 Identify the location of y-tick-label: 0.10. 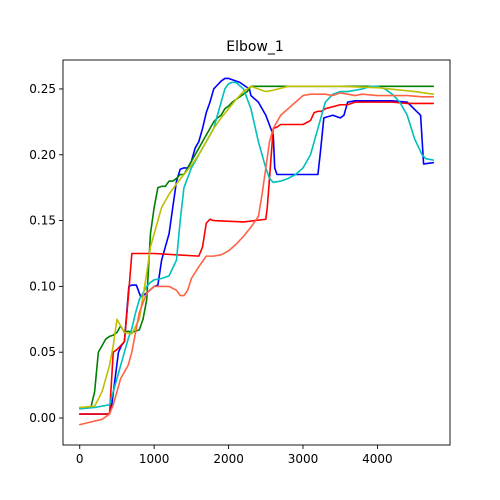
(42, 286).